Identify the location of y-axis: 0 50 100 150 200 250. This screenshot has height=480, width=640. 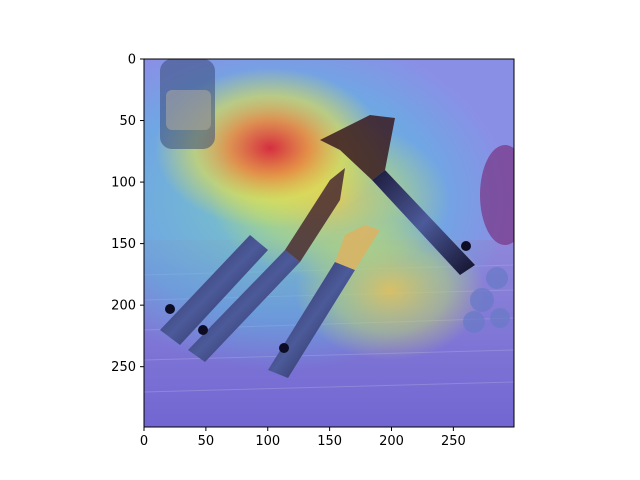
(127, 214).